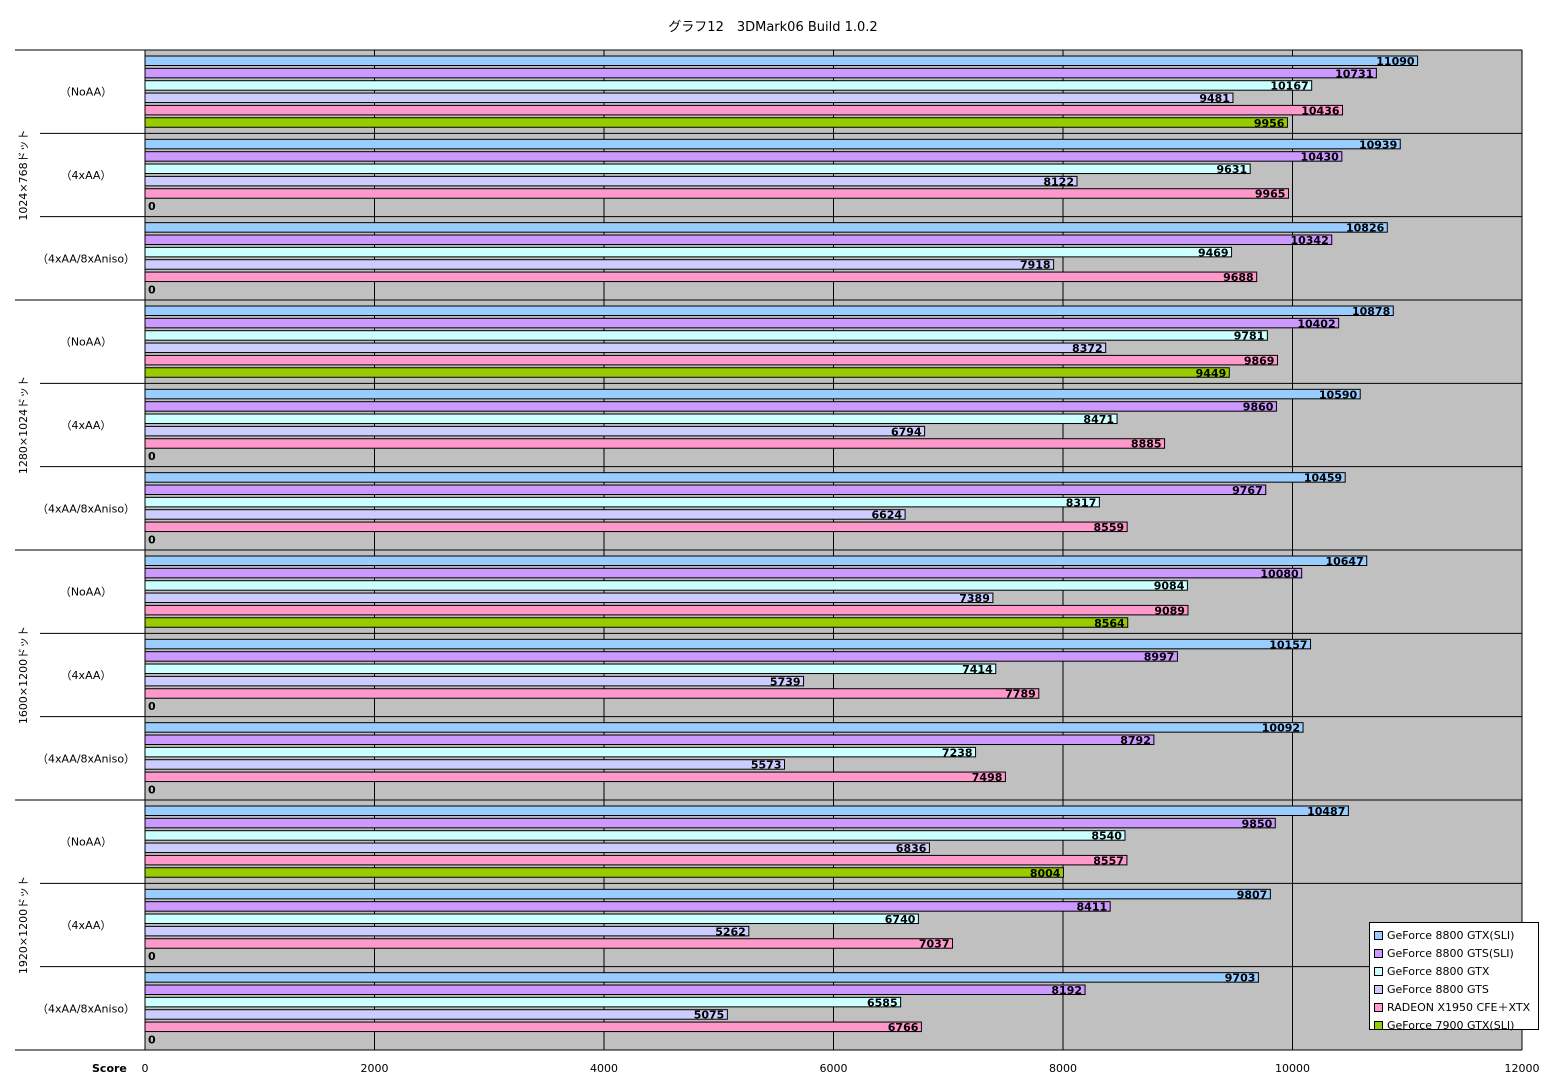 This screenshot has width=1546, height=1083. Describe the element at coordinates (23, 675) in the screenshot. I see `resolution-label: 1600×1200ドット` at that location.